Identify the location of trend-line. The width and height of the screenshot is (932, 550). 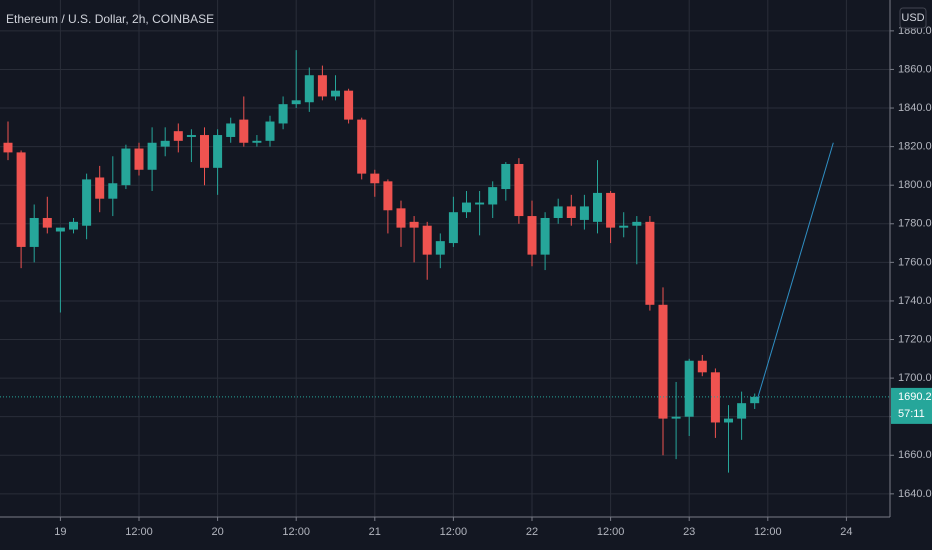
(795, 271).